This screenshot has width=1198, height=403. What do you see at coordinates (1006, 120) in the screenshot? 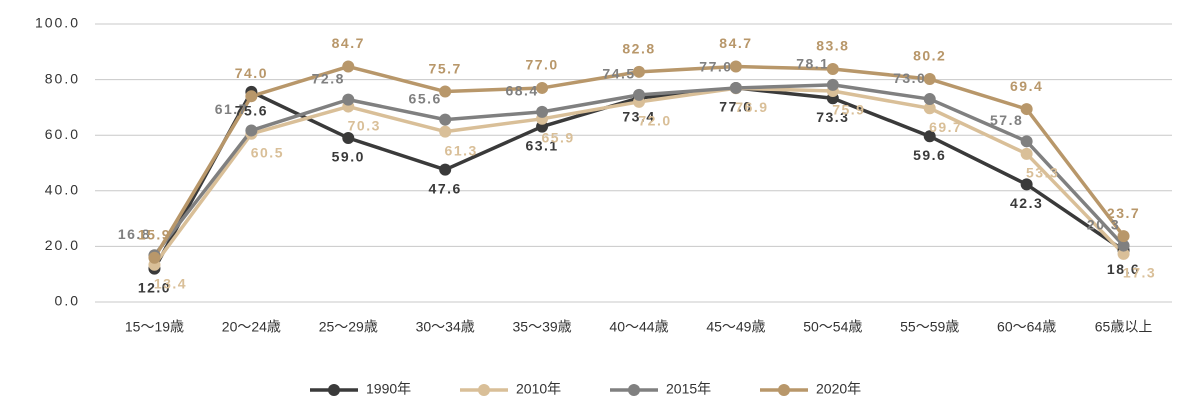
I see `value-label: 57.8` at bounding box center [1006, 120].